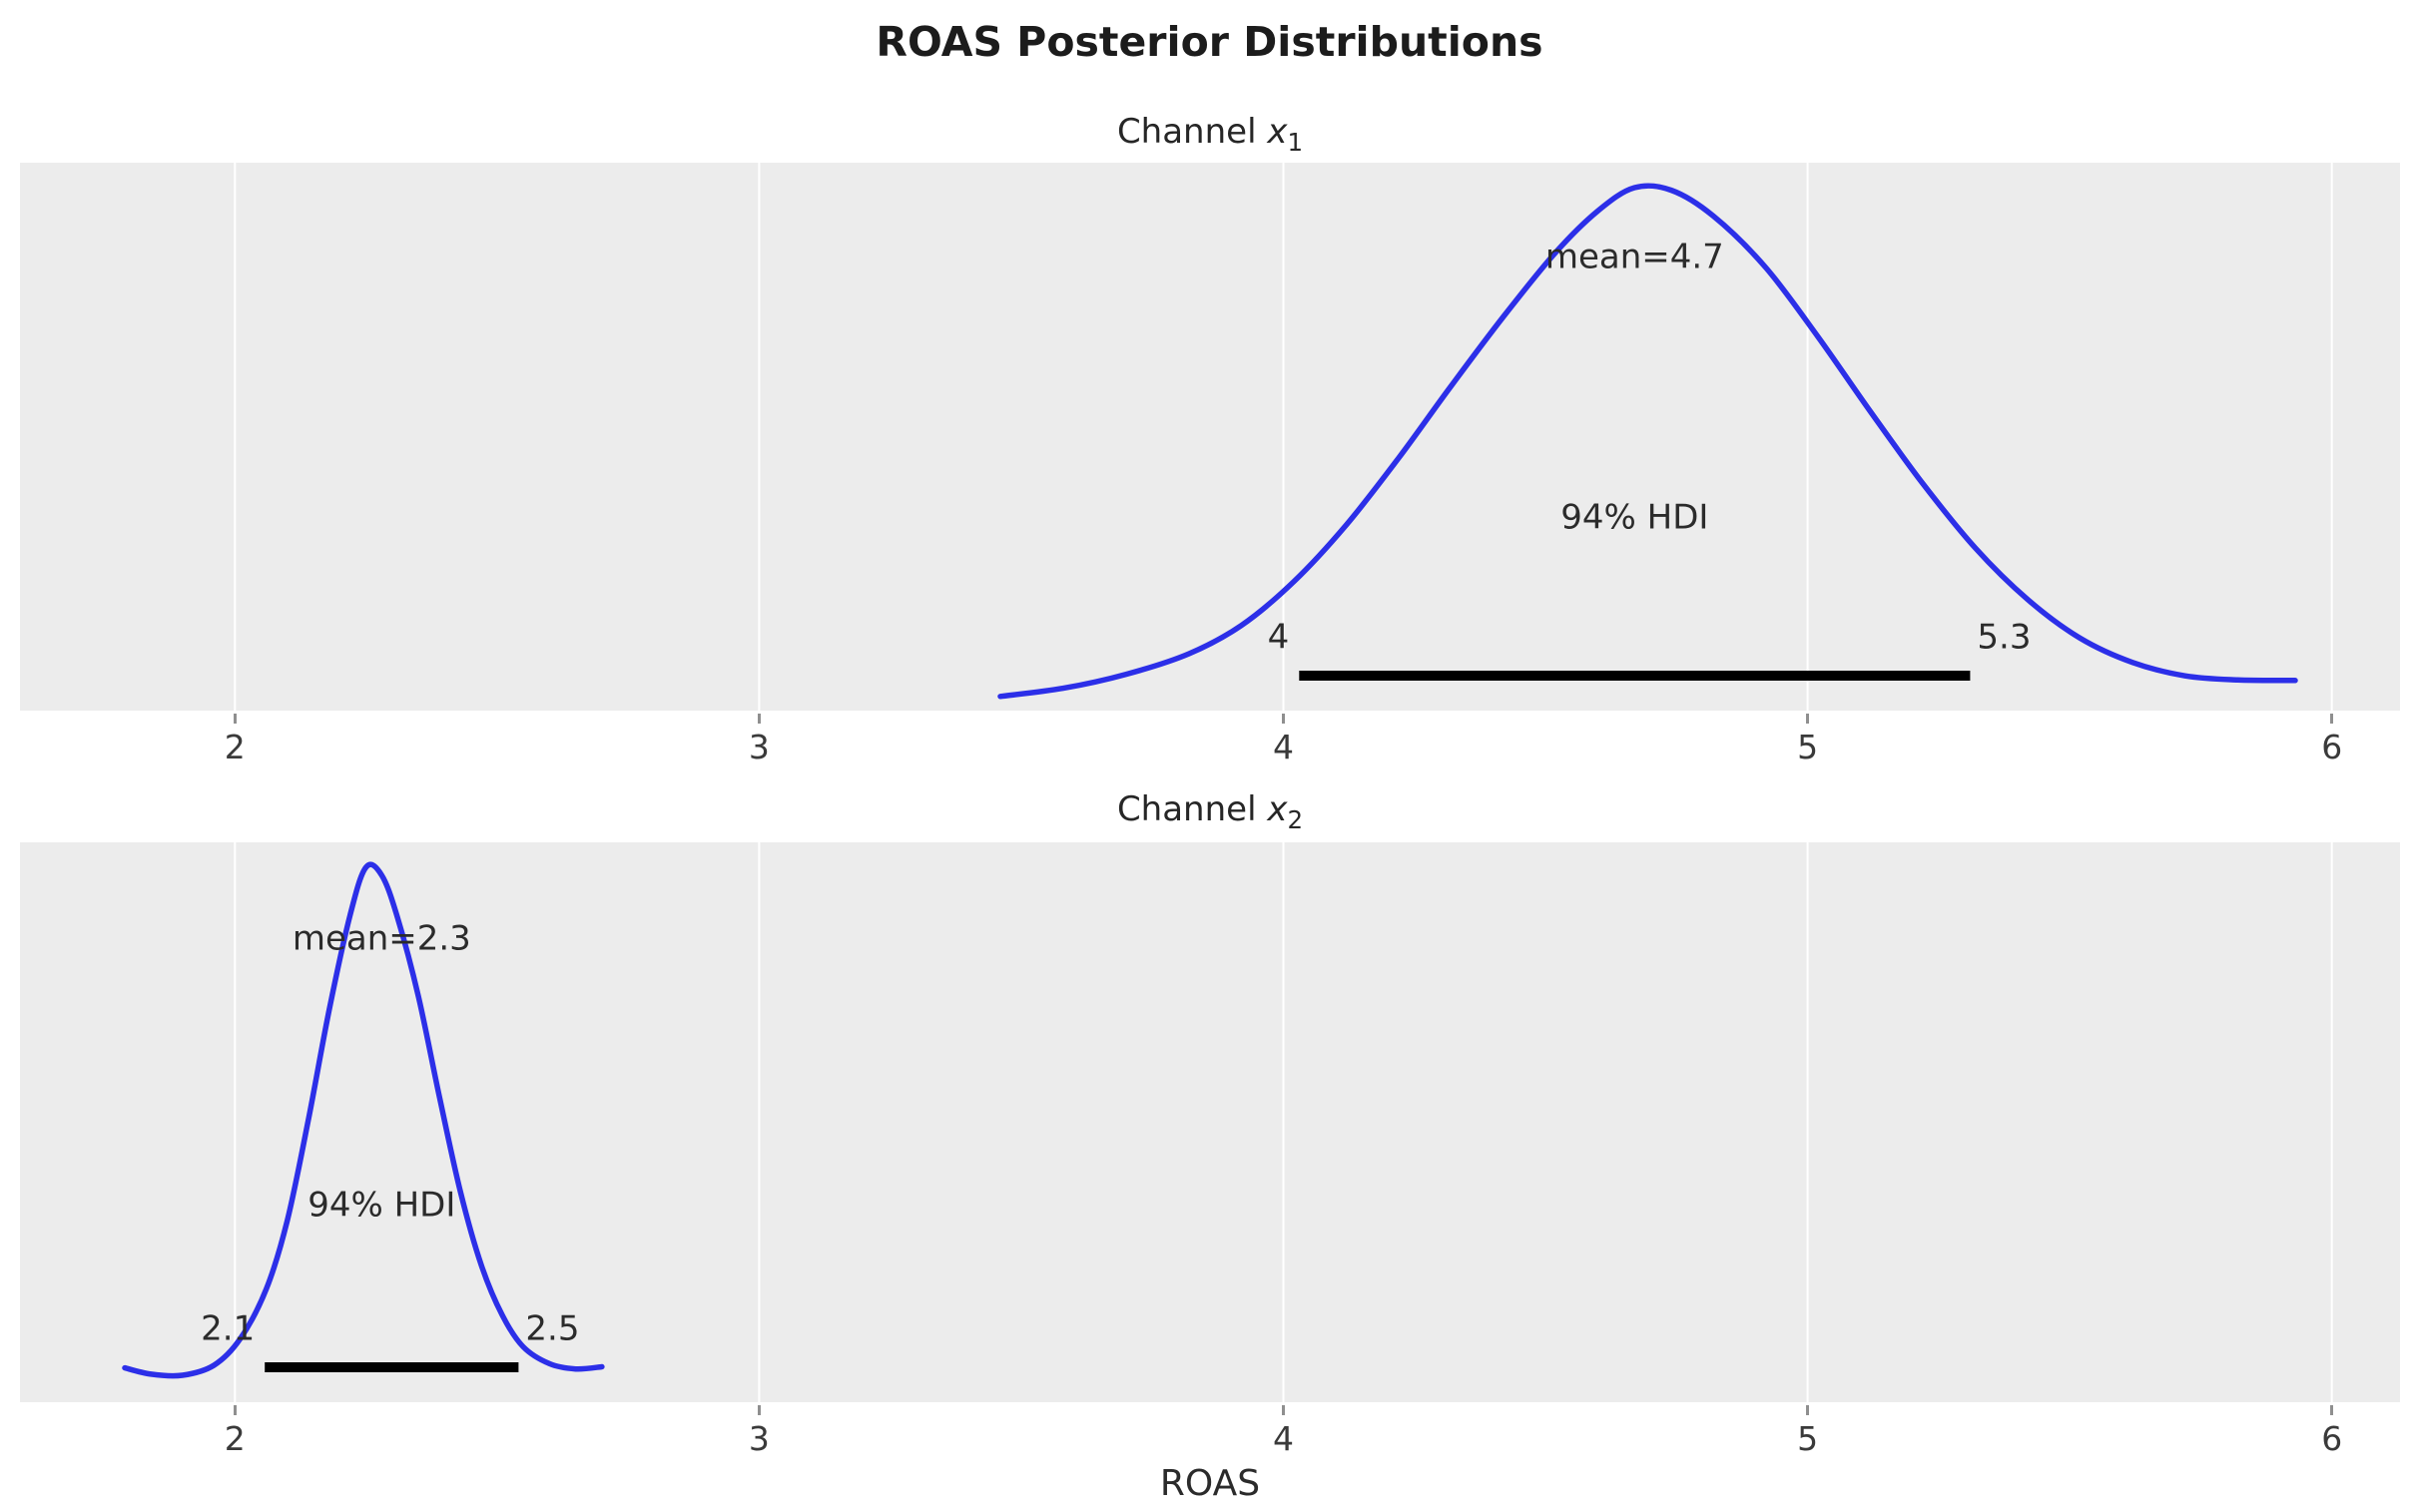 The image size is (2419, 1512). Describe the element at coordinates (381, 938) in the screenshot. I see `mean-annotation: mean=2.3` at that location.